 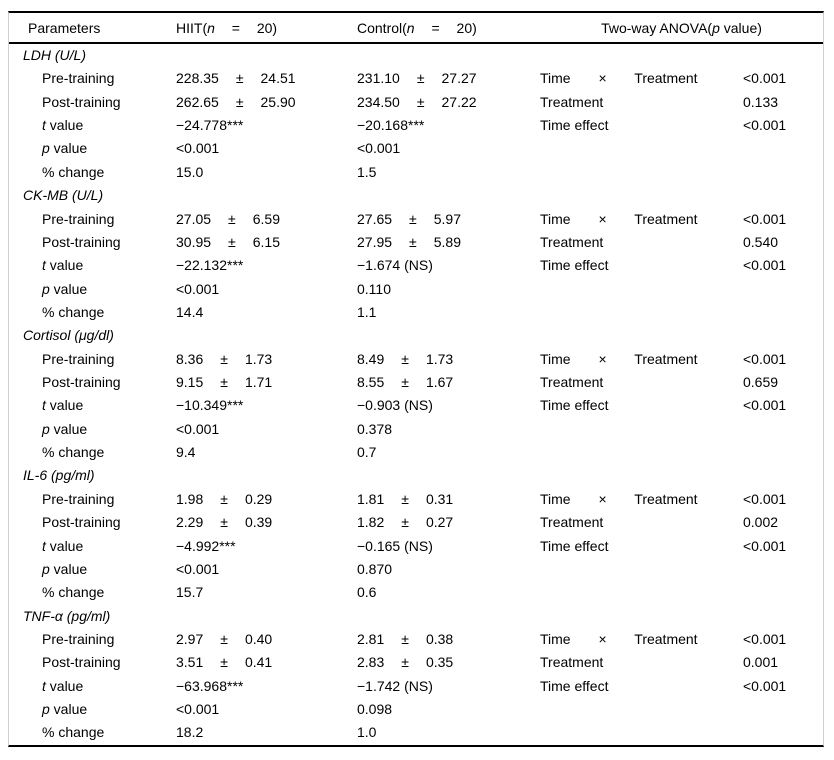 What do you see at coordinates (194, 241) in the screenshot?
I see `mean-value: 30.95` at bounding box center [194, 241].